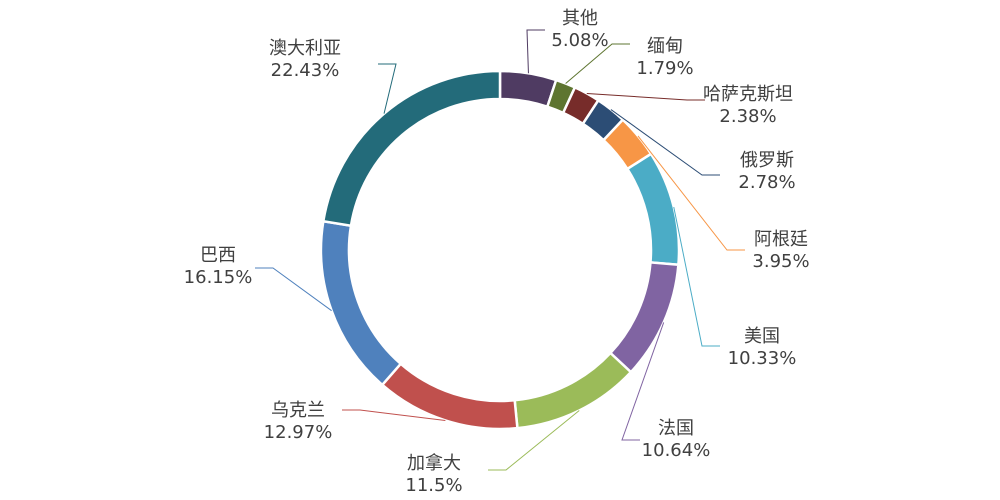 This screenshot has height=500, width=1000. I want to click on slice-value-label: 5.08%, so click(579, 40).